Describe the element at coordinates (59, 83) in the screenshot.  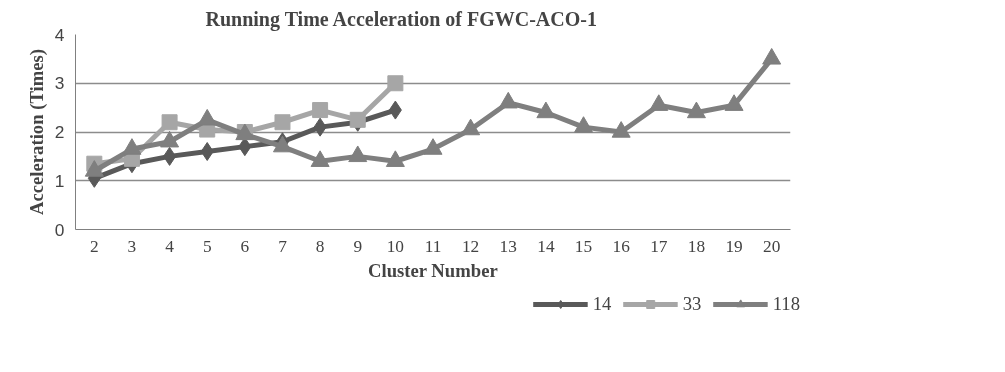
I see `y-tick-label: 3` at that location.